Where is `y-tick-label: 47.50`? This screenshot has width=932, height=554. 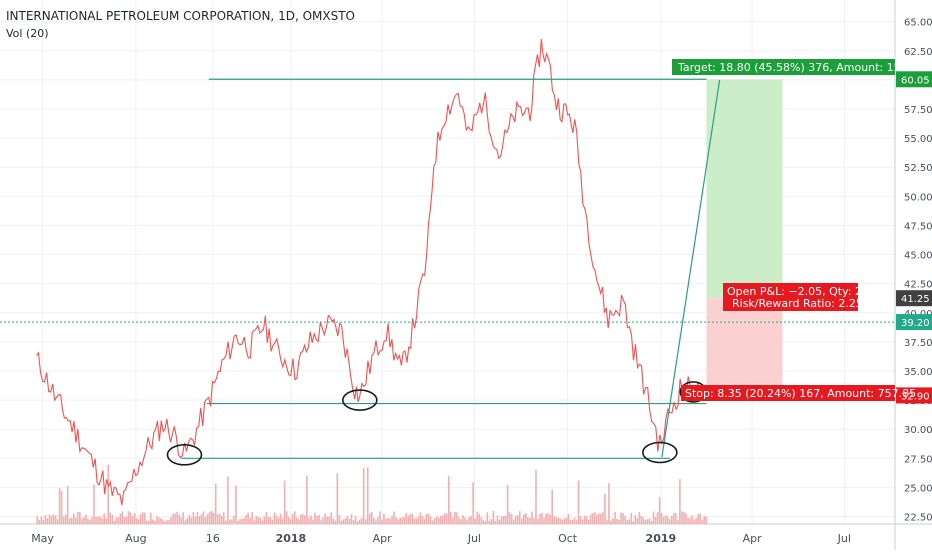
y-tick-label: 47.50 is located at coordinates (918, 226).